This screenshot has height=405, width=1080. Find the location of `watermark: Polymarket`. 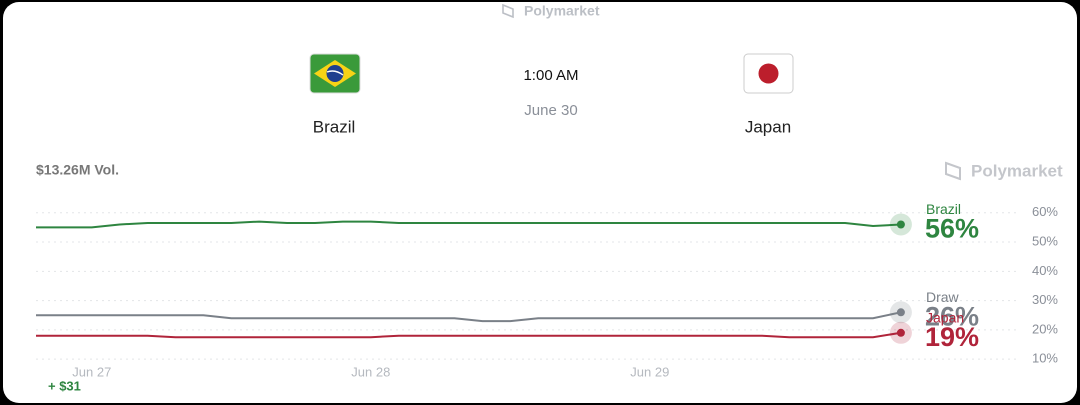

watermark: Polymarket is located at coordinates (1004, 170).